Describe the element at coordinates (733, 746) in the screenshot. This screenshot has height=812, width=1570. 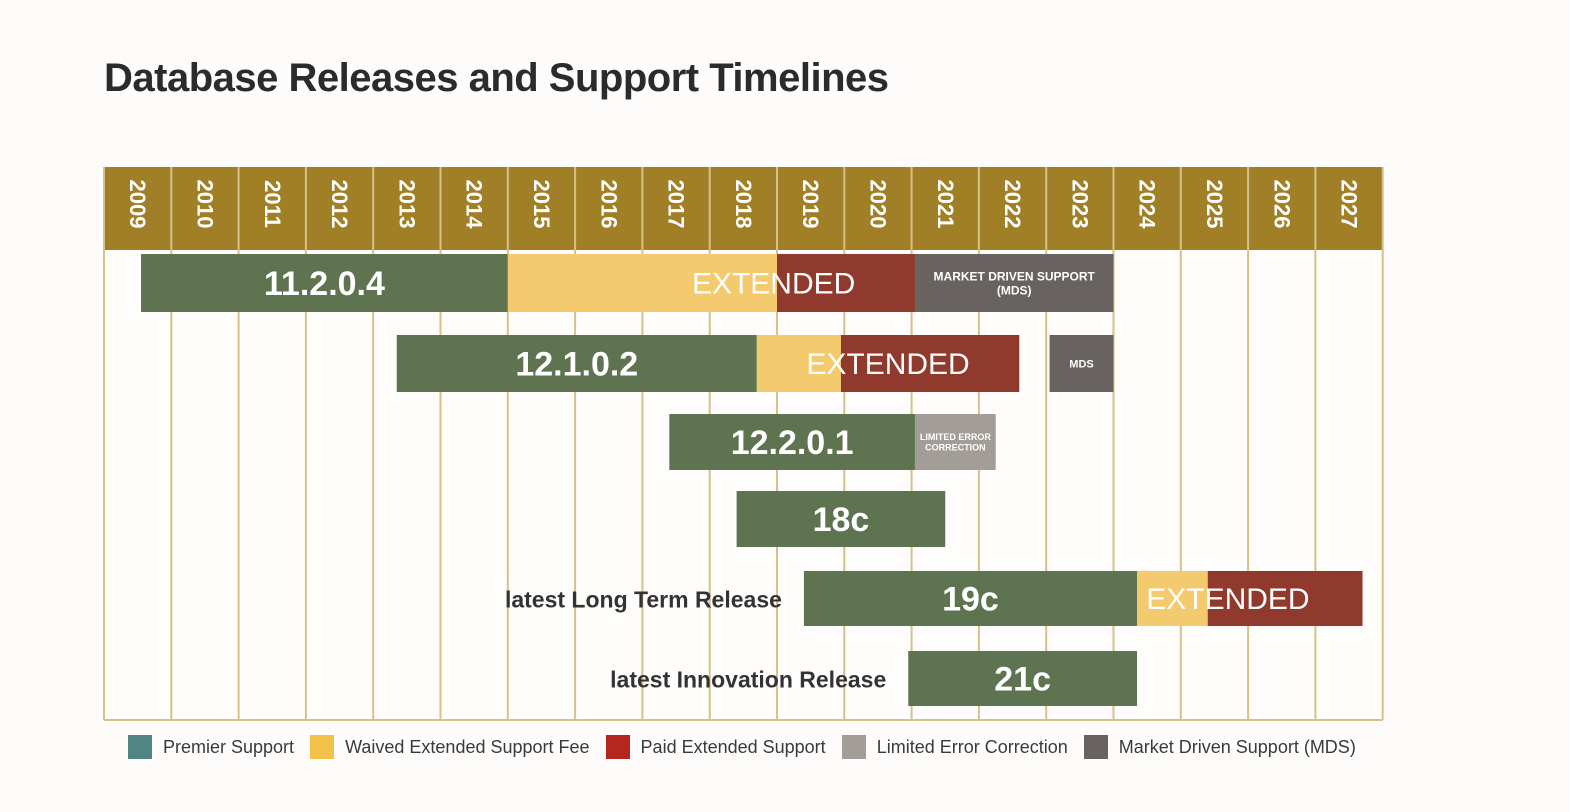
I see `legend-label-paid: Paid Extended Support` at that location.